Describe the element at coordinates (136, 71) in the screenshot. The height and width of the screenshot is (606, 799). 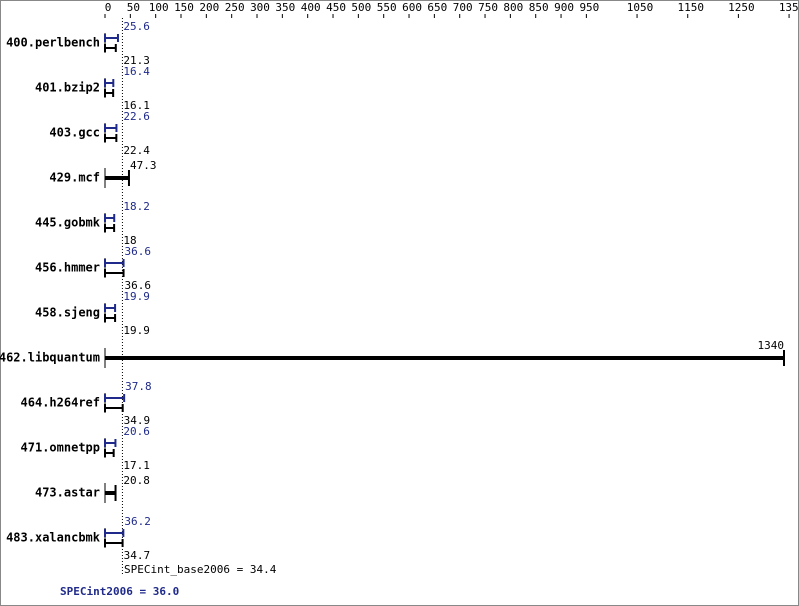
I see `value-label: 16.4` at that location.